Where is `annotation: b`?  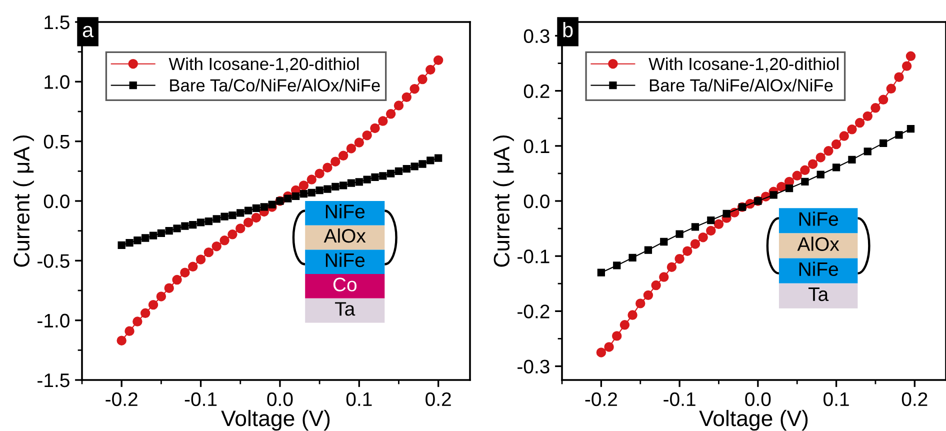
annotation: b is located at coordinates (568, 30).